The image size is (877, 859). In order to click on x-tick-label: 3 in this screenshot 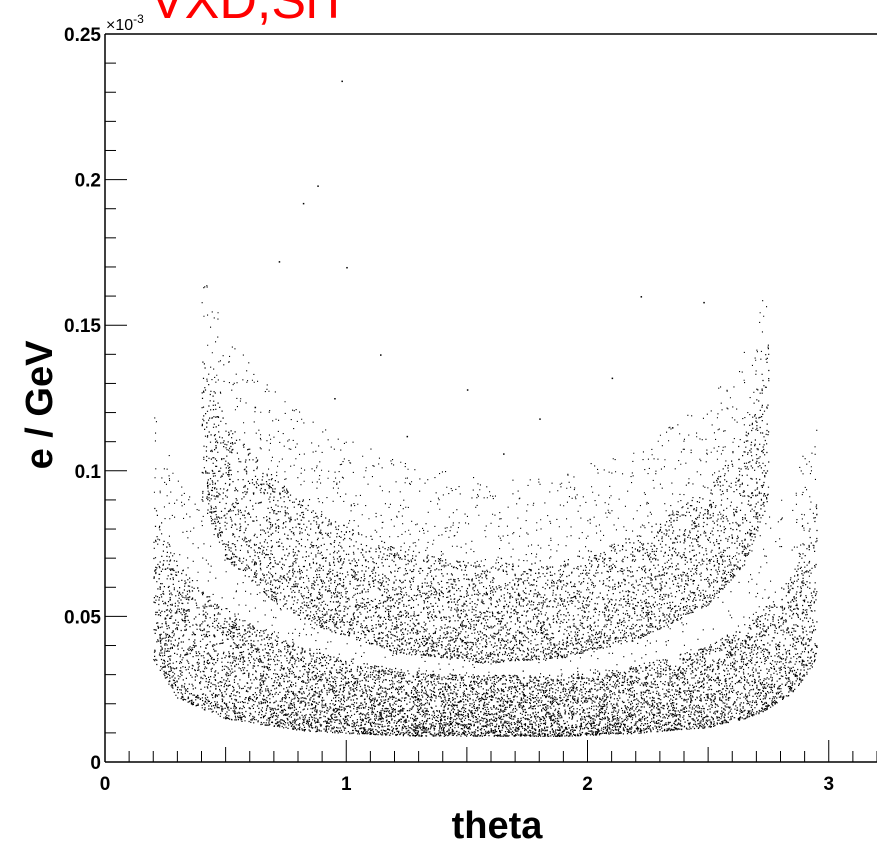, I will do `click(828, 784)`.